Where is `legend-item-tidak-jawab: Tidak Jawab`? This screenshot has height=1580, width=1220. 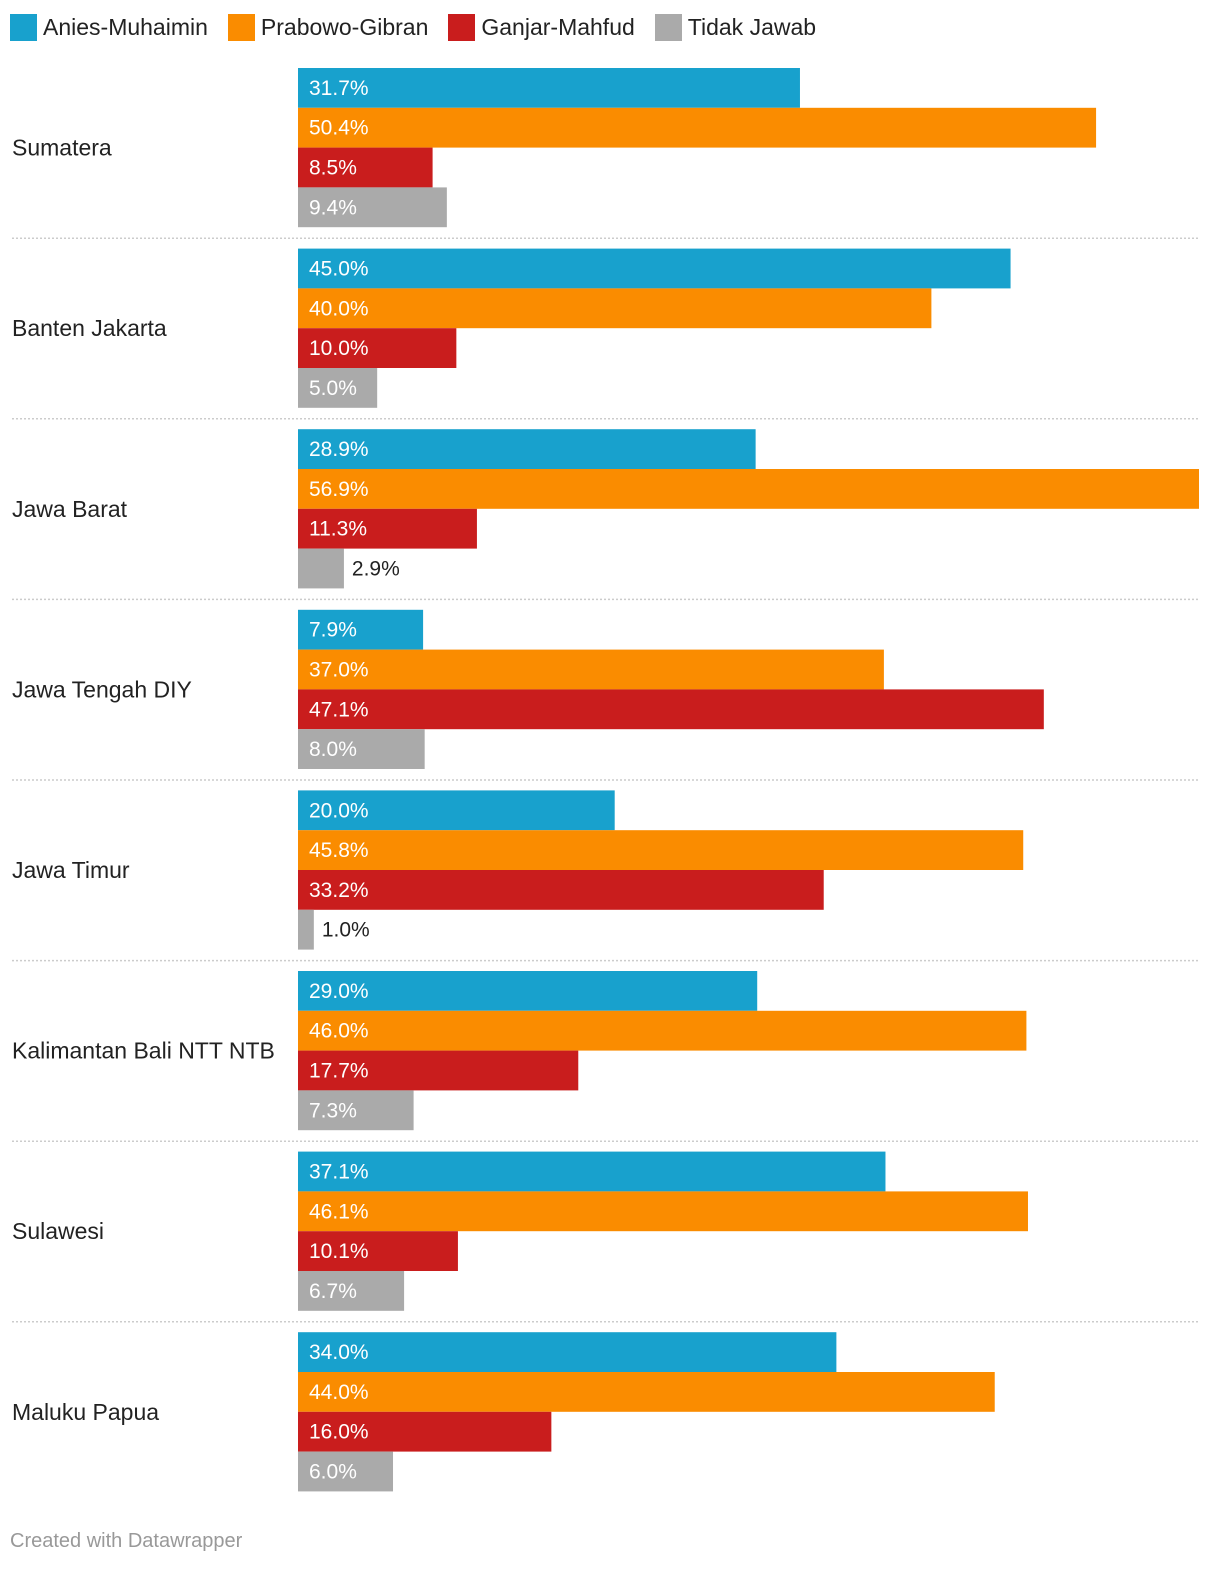 legend-item-tidak-jawab: Tidak Jawab is located at coordinates (735, 27).